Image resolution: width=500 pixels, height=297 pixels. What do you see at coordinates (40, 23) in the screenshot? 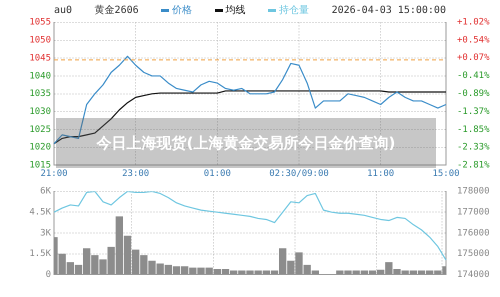
I see `y-tick-label: 1055` at bounding box center [40, 23].